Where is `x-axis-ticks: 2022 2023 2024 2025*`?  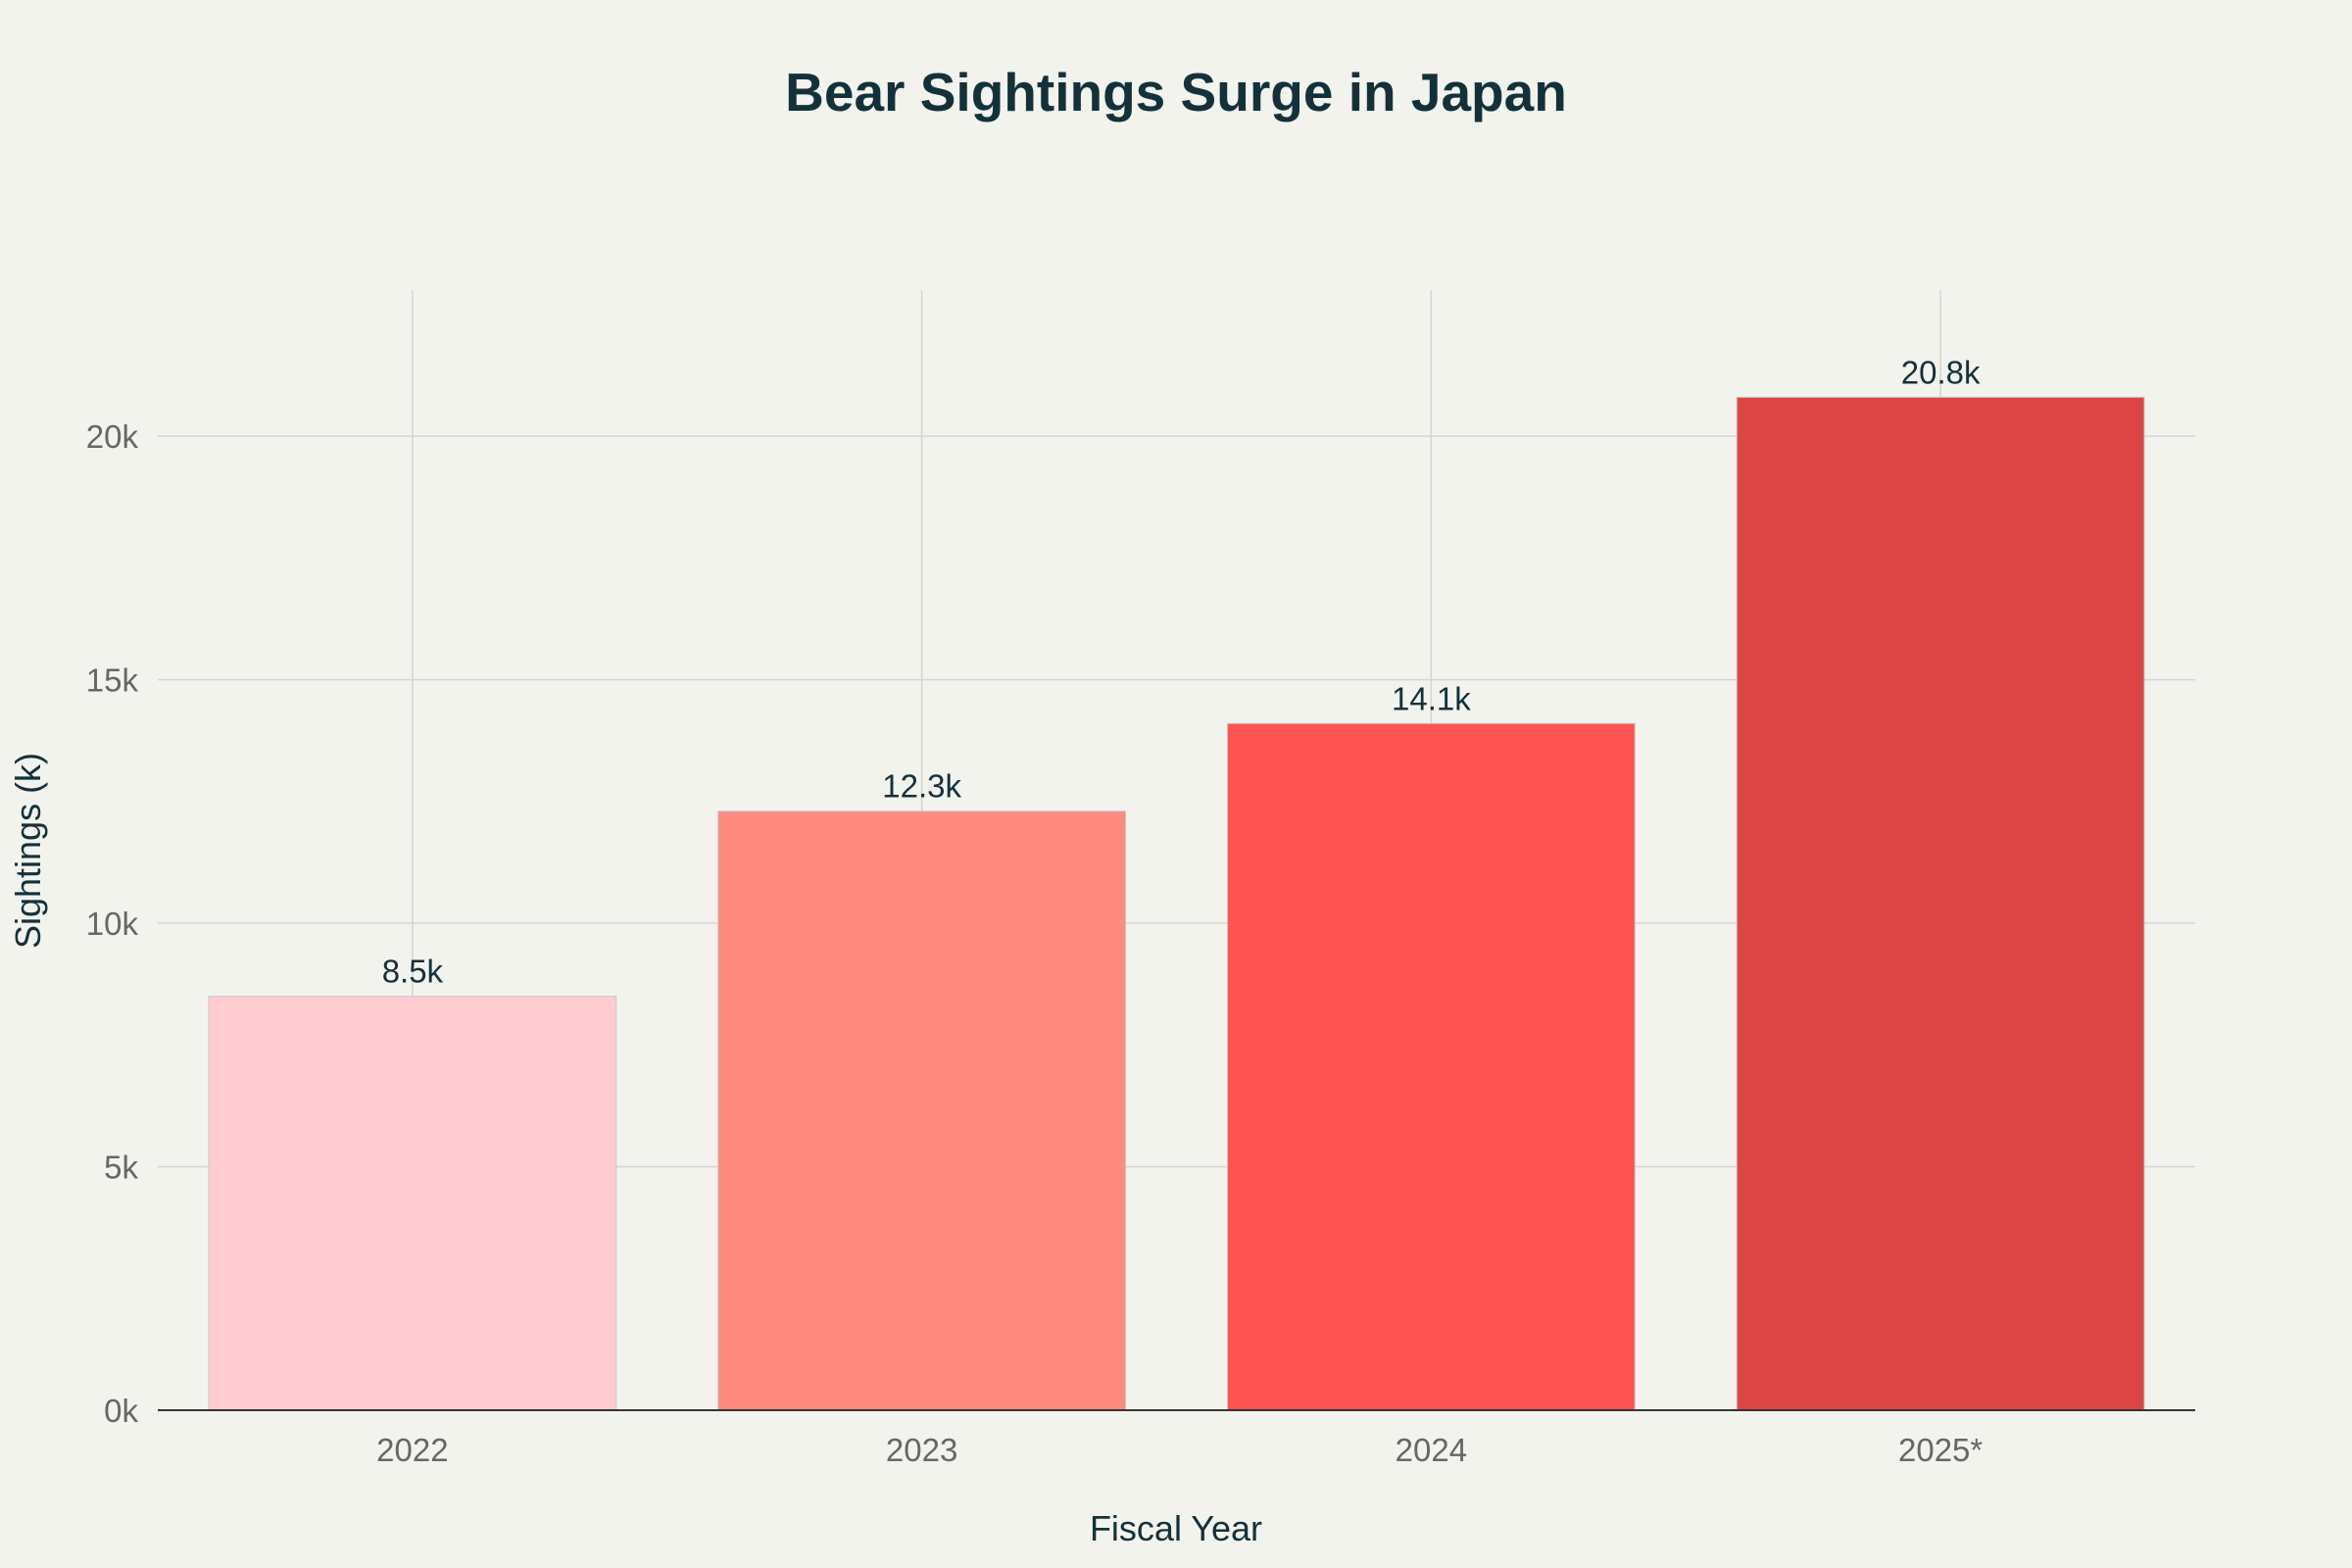 x-axis-ticks: 2022 2023 2024 2025* is located at coordinates (1179, 1450).